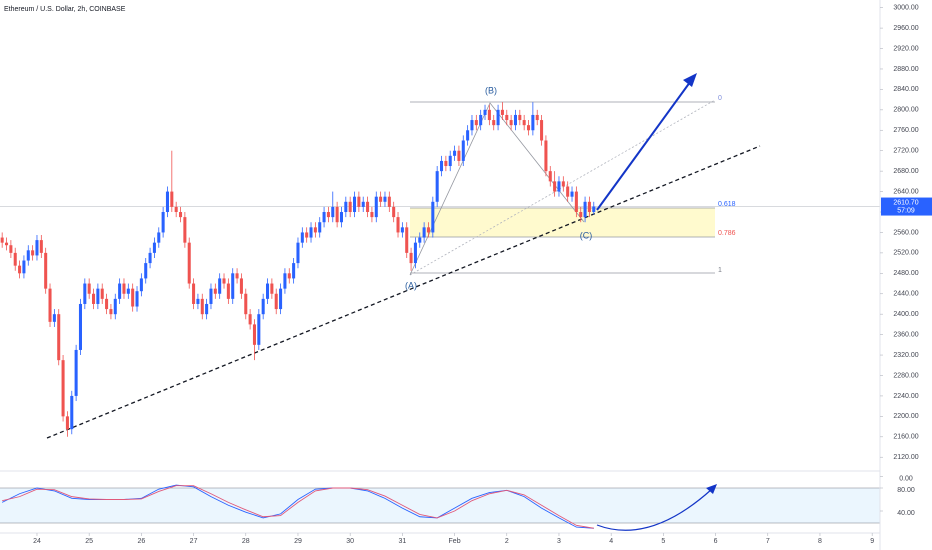 Image resolution: width=932 pixels, height=550 pixels. I want to click on y-tick-label: 2960.00, so click(905, 28).